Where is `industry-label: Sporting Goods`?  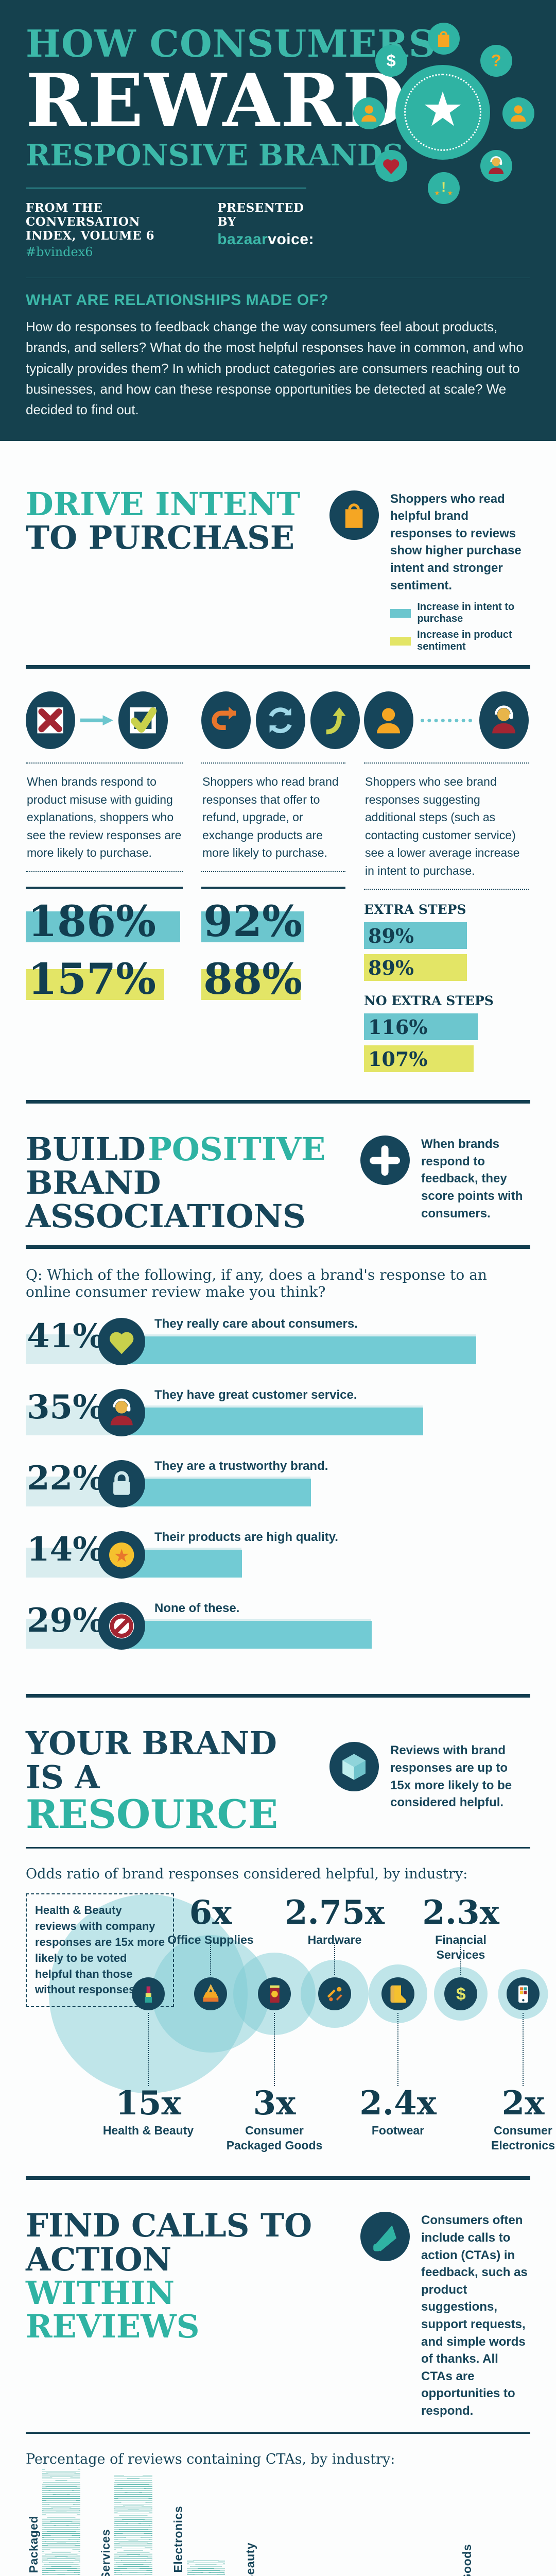 industry-label: Sporting Goods is located at coordinates (467, 2560).